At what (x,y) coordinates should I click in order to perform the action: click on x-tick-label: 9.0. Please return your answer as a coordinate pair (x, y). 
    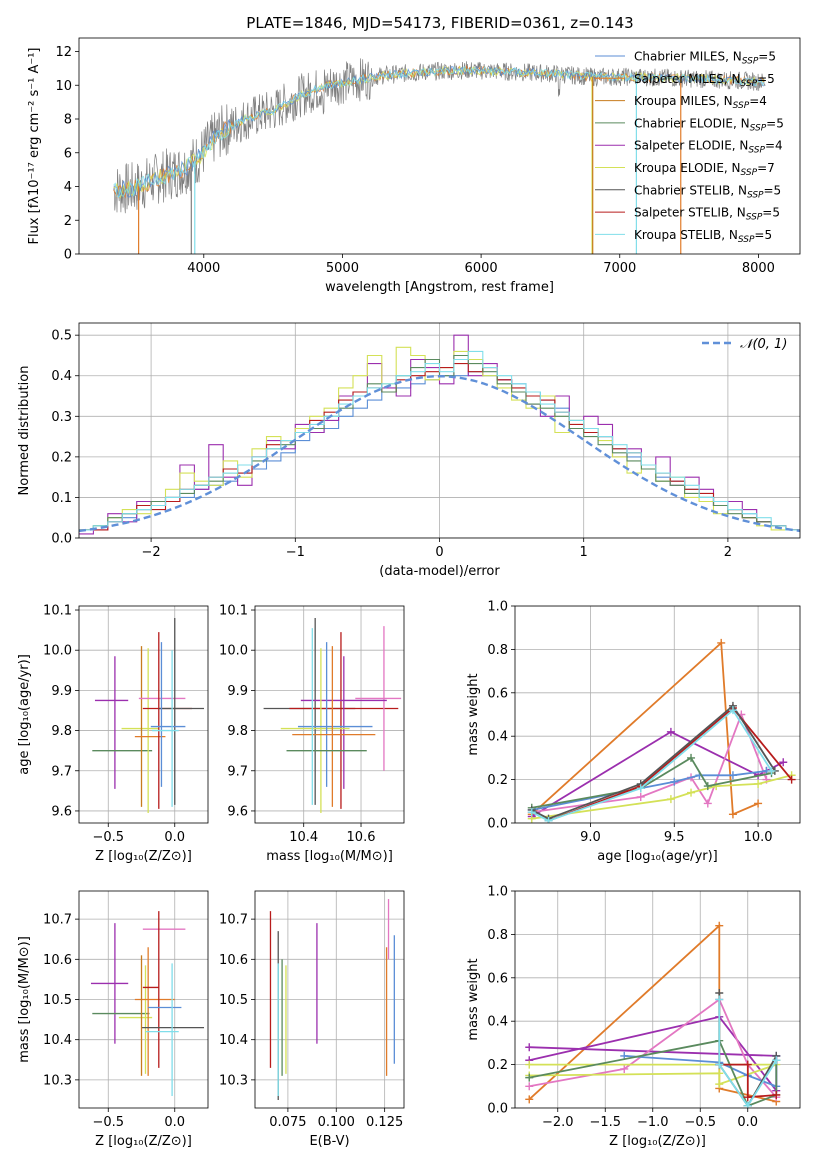
    Looking at the image, I should click on (590, 837).